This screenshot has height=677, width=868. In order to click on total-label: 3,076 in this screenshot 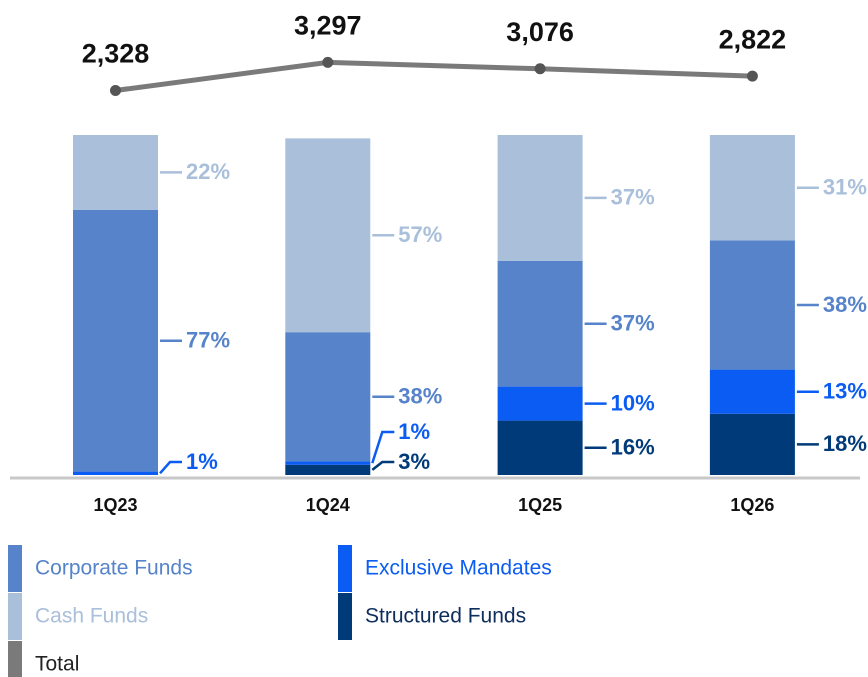, I will do `click(540, 32)`.